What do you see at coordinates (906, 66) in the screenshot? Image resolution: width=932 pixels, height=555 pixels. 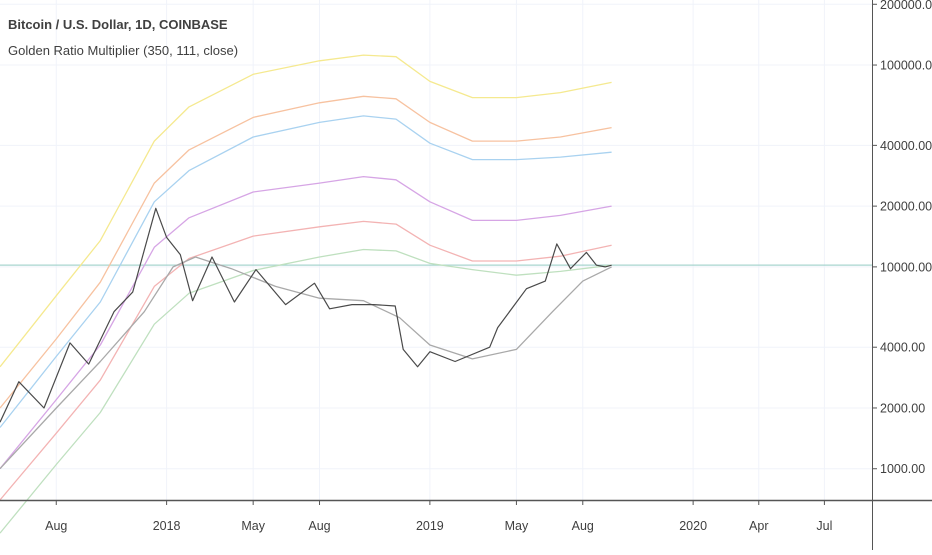 I see `y-tick-label: 100000.00` at bounding box center [906, 66].